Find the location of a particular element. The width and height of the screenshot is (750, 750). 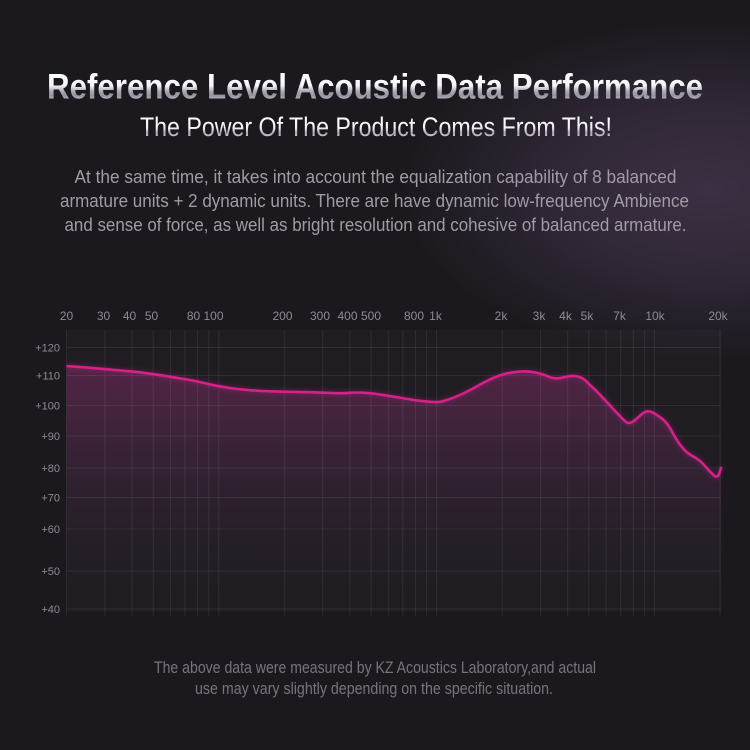

svg-text: +90 is located at coordinates (50, 437).